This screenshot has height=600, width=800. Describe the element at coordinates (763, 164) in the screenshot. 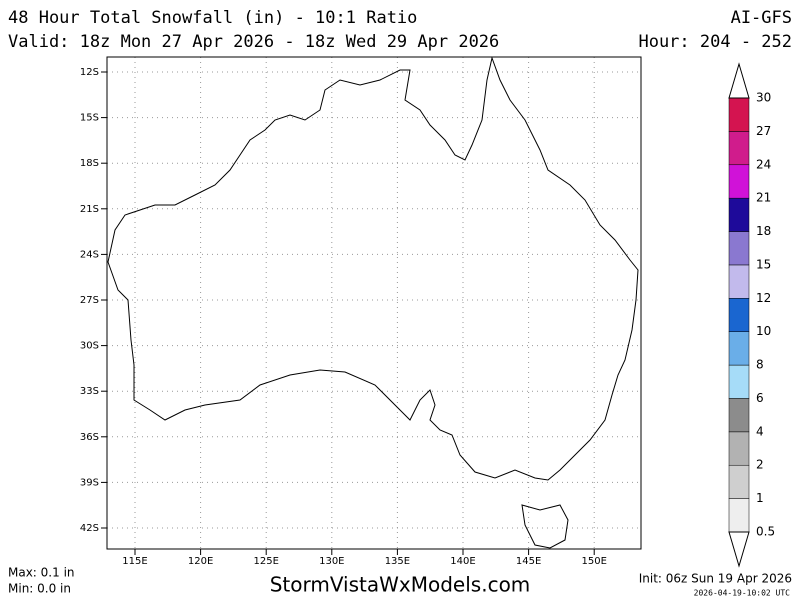

I see `legend-label: 24` at that location.